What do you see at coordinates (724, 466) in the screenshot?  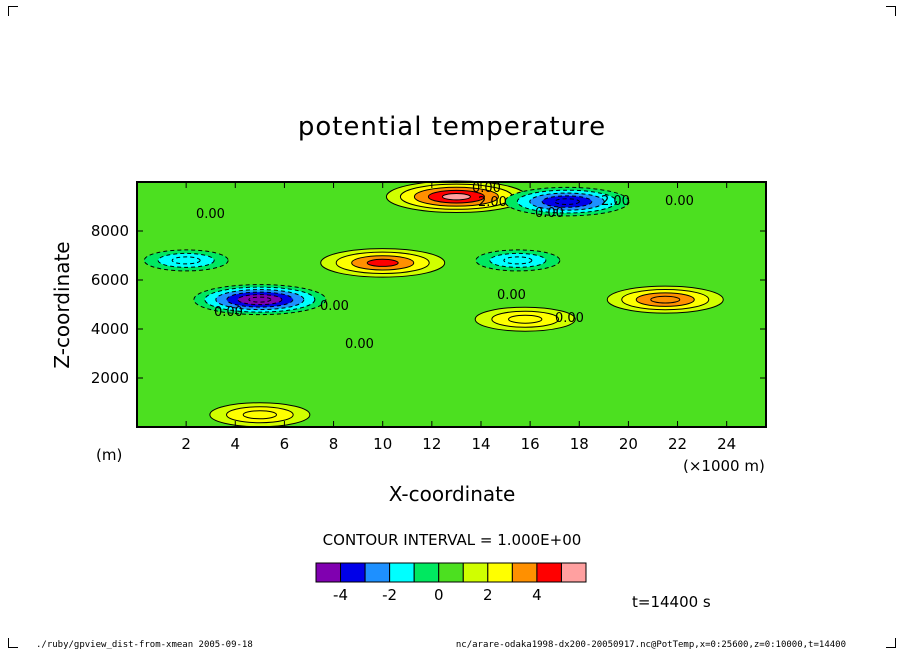 I see `x-axis-unit: (×1000 m)` at bounding box center [724, 466].